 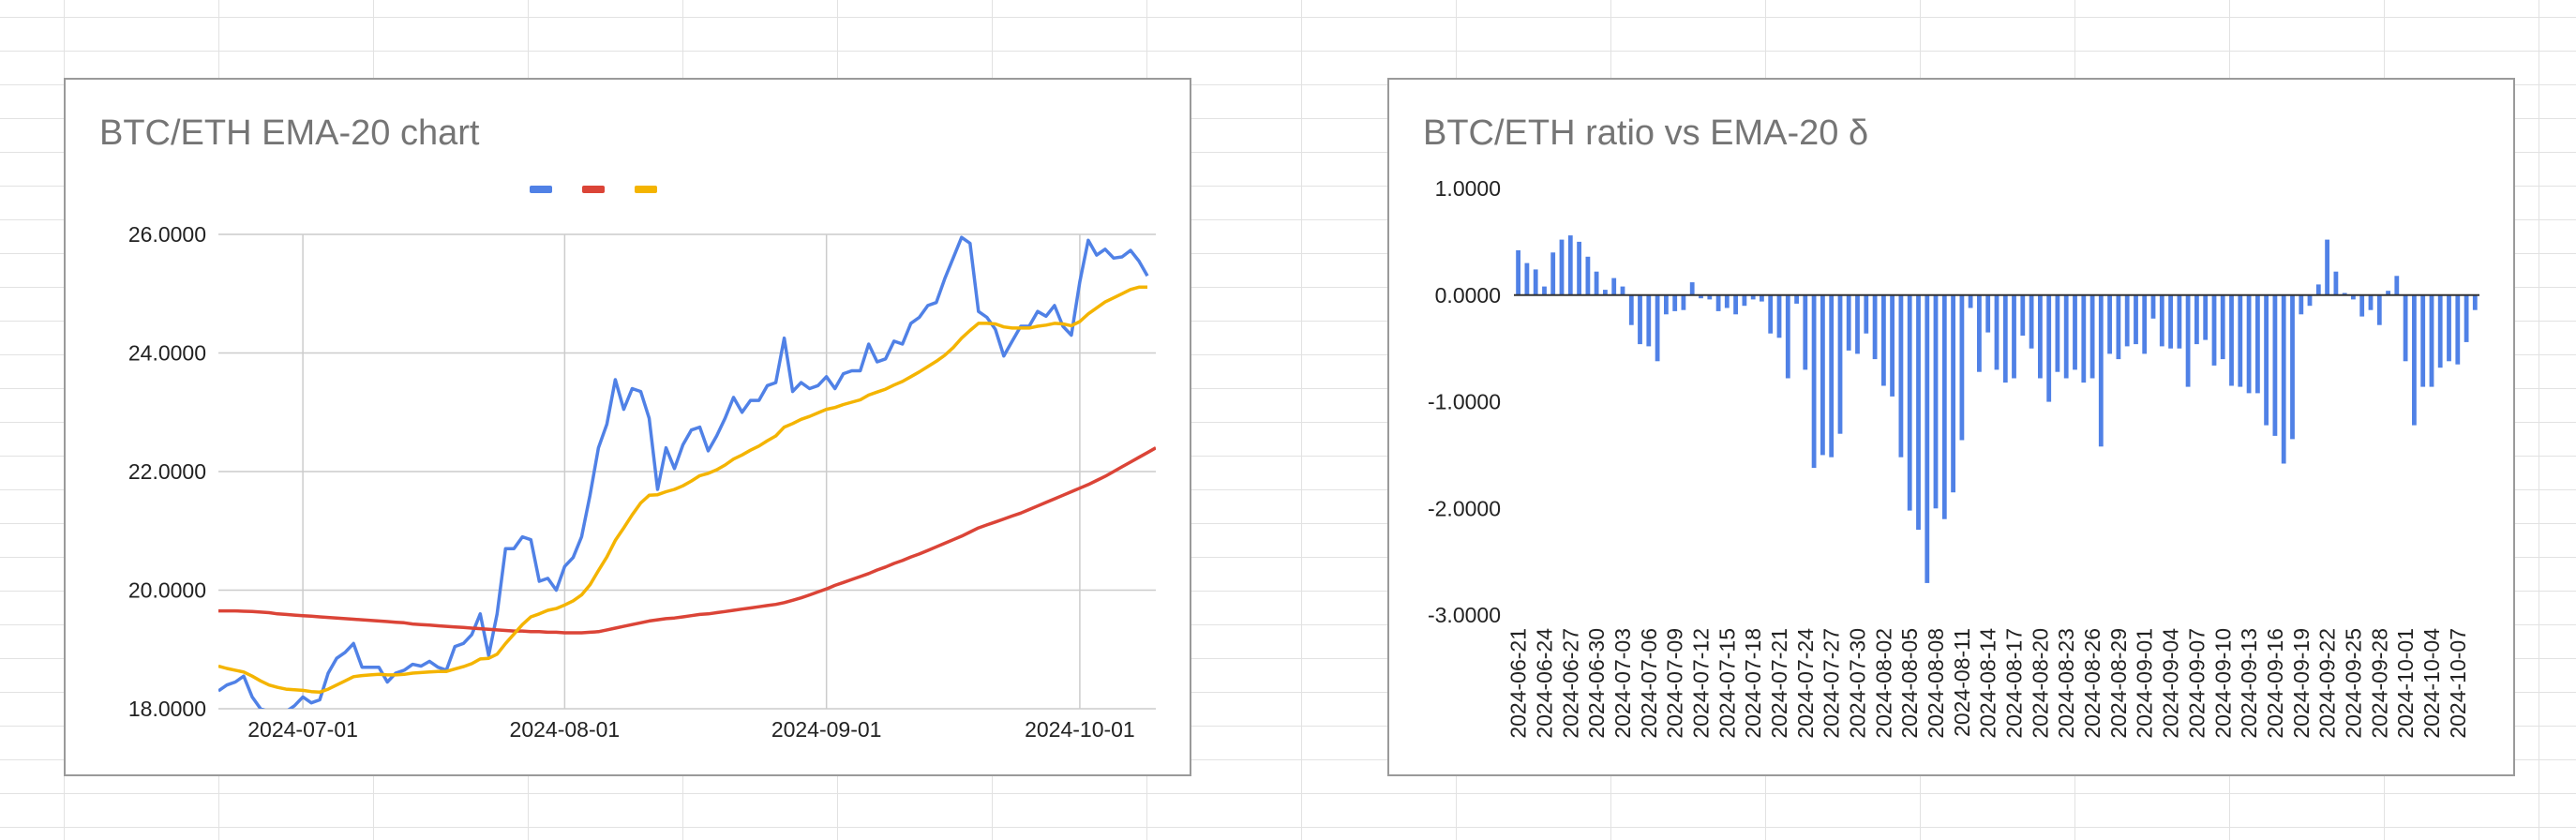 I want to click on x-tick-label: 2024-10-01, so click(x=1080, y=729).